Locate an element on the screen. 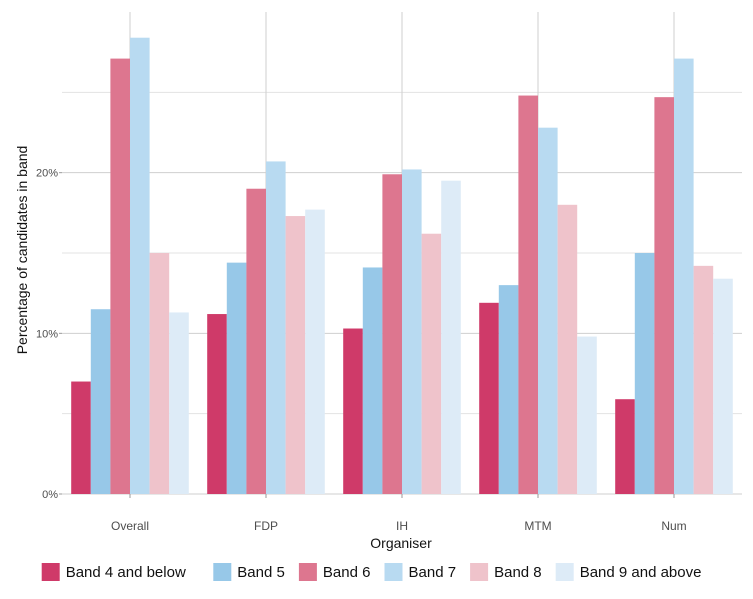 This screenshot has height=599, width=753. x-tick-label: MTM is located at coordinates (537, 526).